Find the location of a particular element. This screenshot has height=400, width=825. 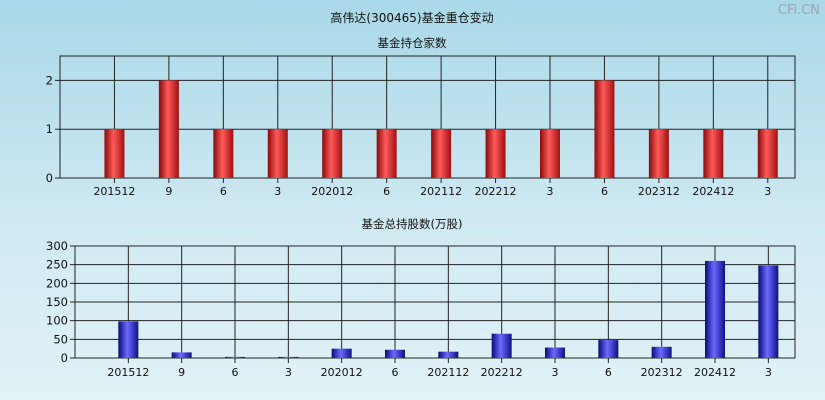

y-tick-label: 1 is located at coordinates (49, 129).